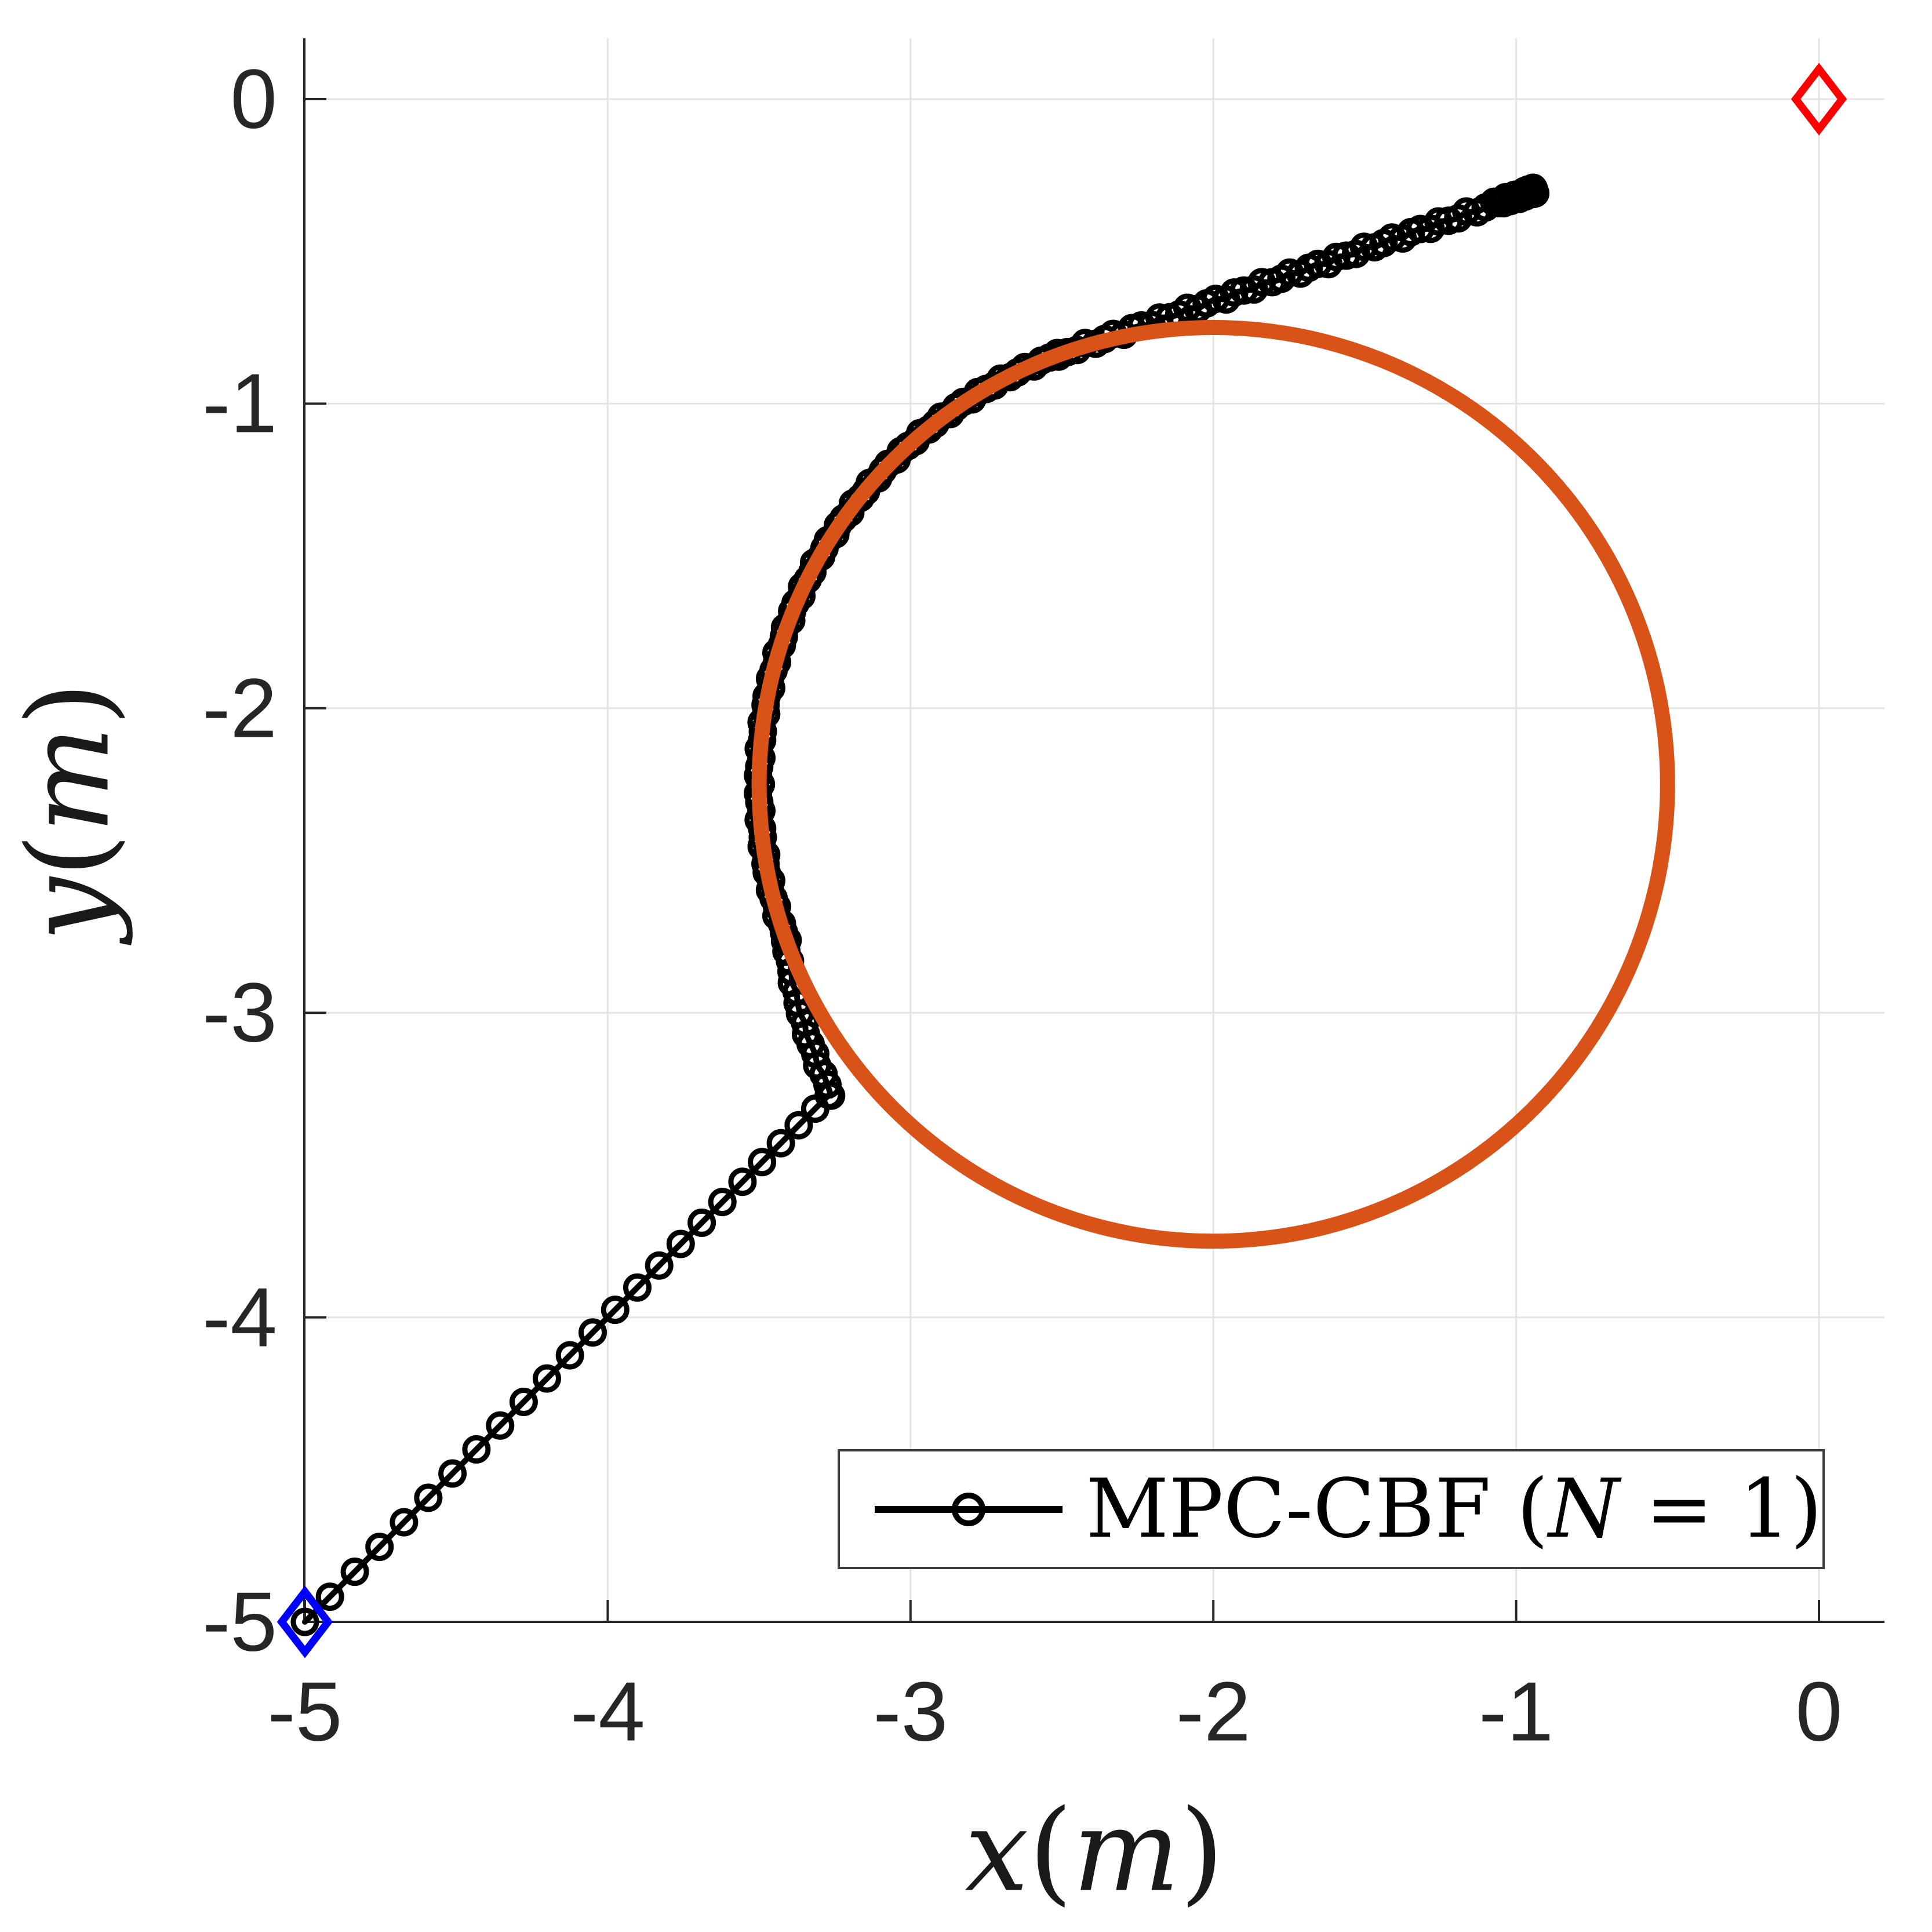  What do you see at coordinates (240, 708) in the screenshot?
I see `y-tick-label-2: -2` at bounding box center [240, 708].